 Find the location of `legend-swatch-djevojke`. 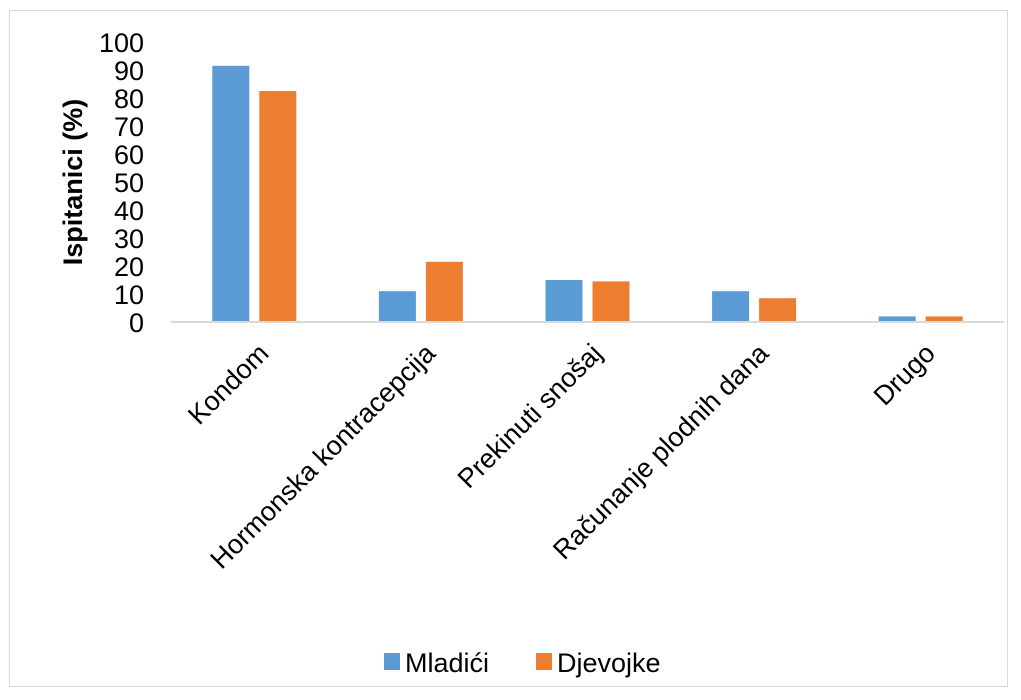

legend-swatch-djevojke is located at coordinates (544, 661).